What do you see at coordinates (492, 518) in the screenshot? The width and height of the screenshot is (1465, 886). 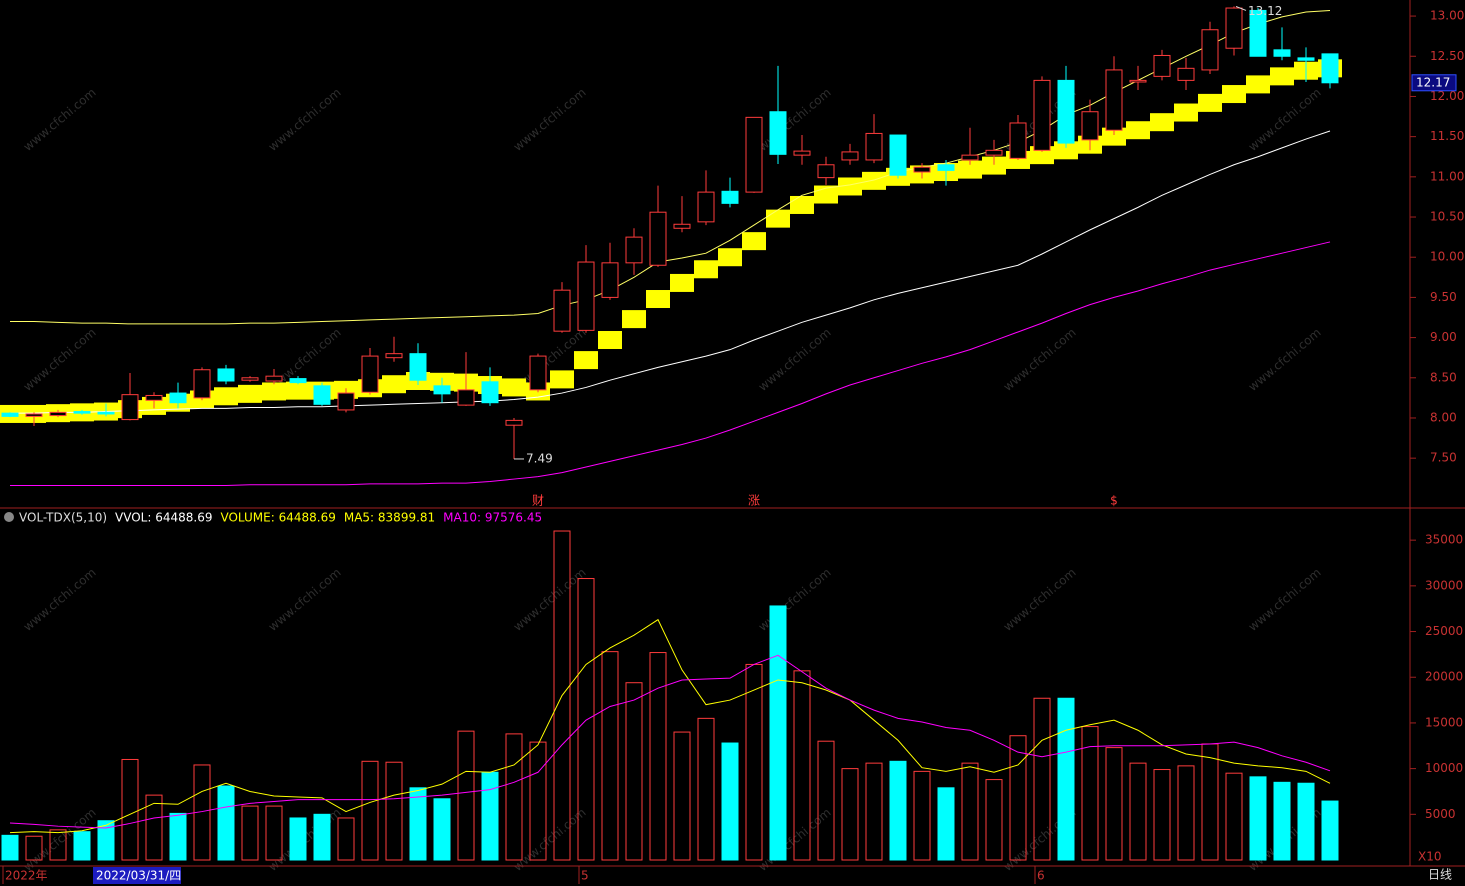 I see `readout: MA10: 97576.45` at bounding box center [492, 518].